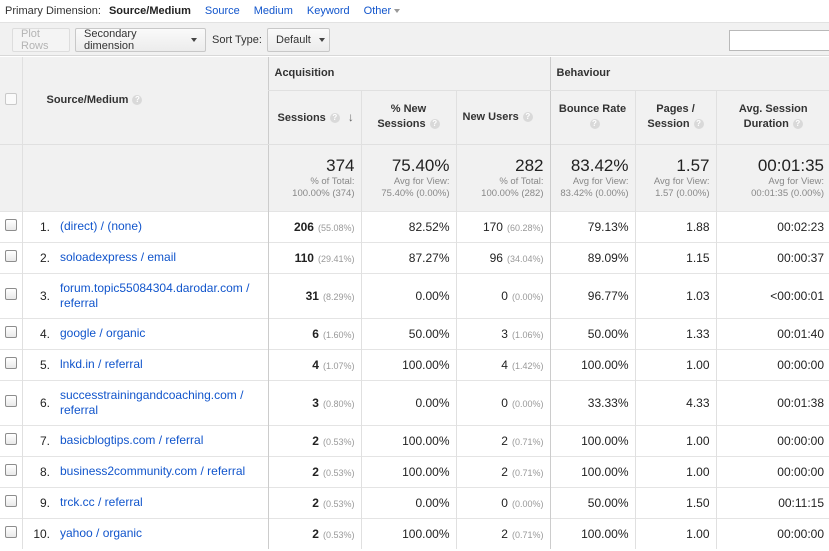 This screenshot has width=829, height=551. What do you see at coordinates (38, 502) in the screenshot?
I see `row-index: 9.` at bounding box center [38, 502].